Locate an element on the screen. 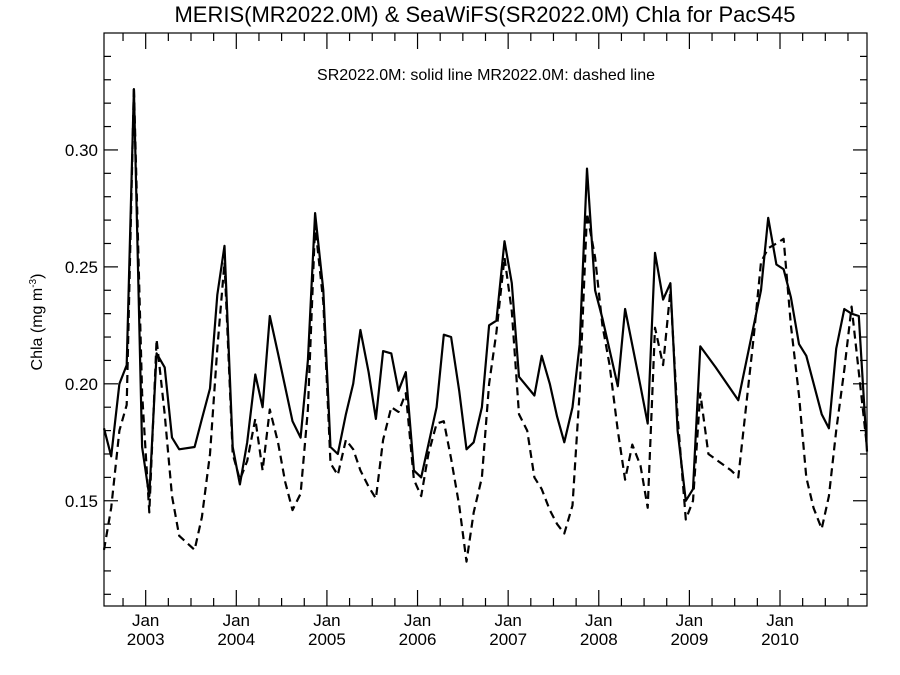 This screenshot has height=675, width=900. x-tick-year-label: 2003 is located at coordinates (146, 639).